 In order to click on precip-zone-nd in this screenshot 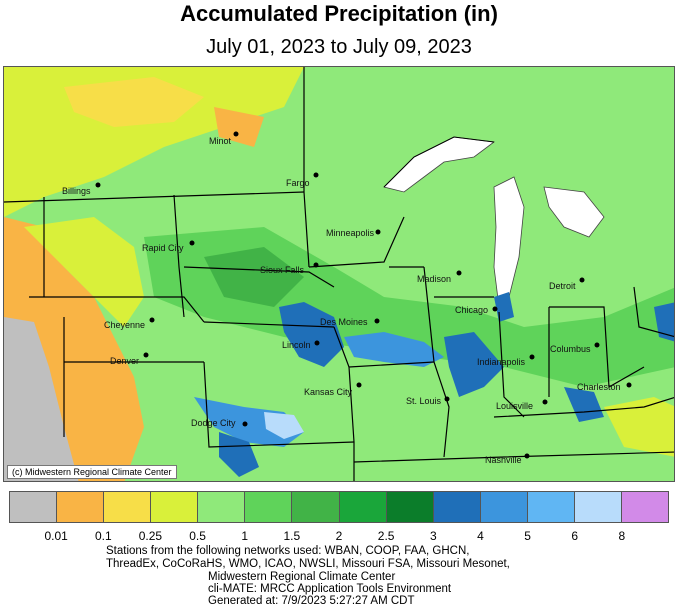, I will do `click(239, 127)`.